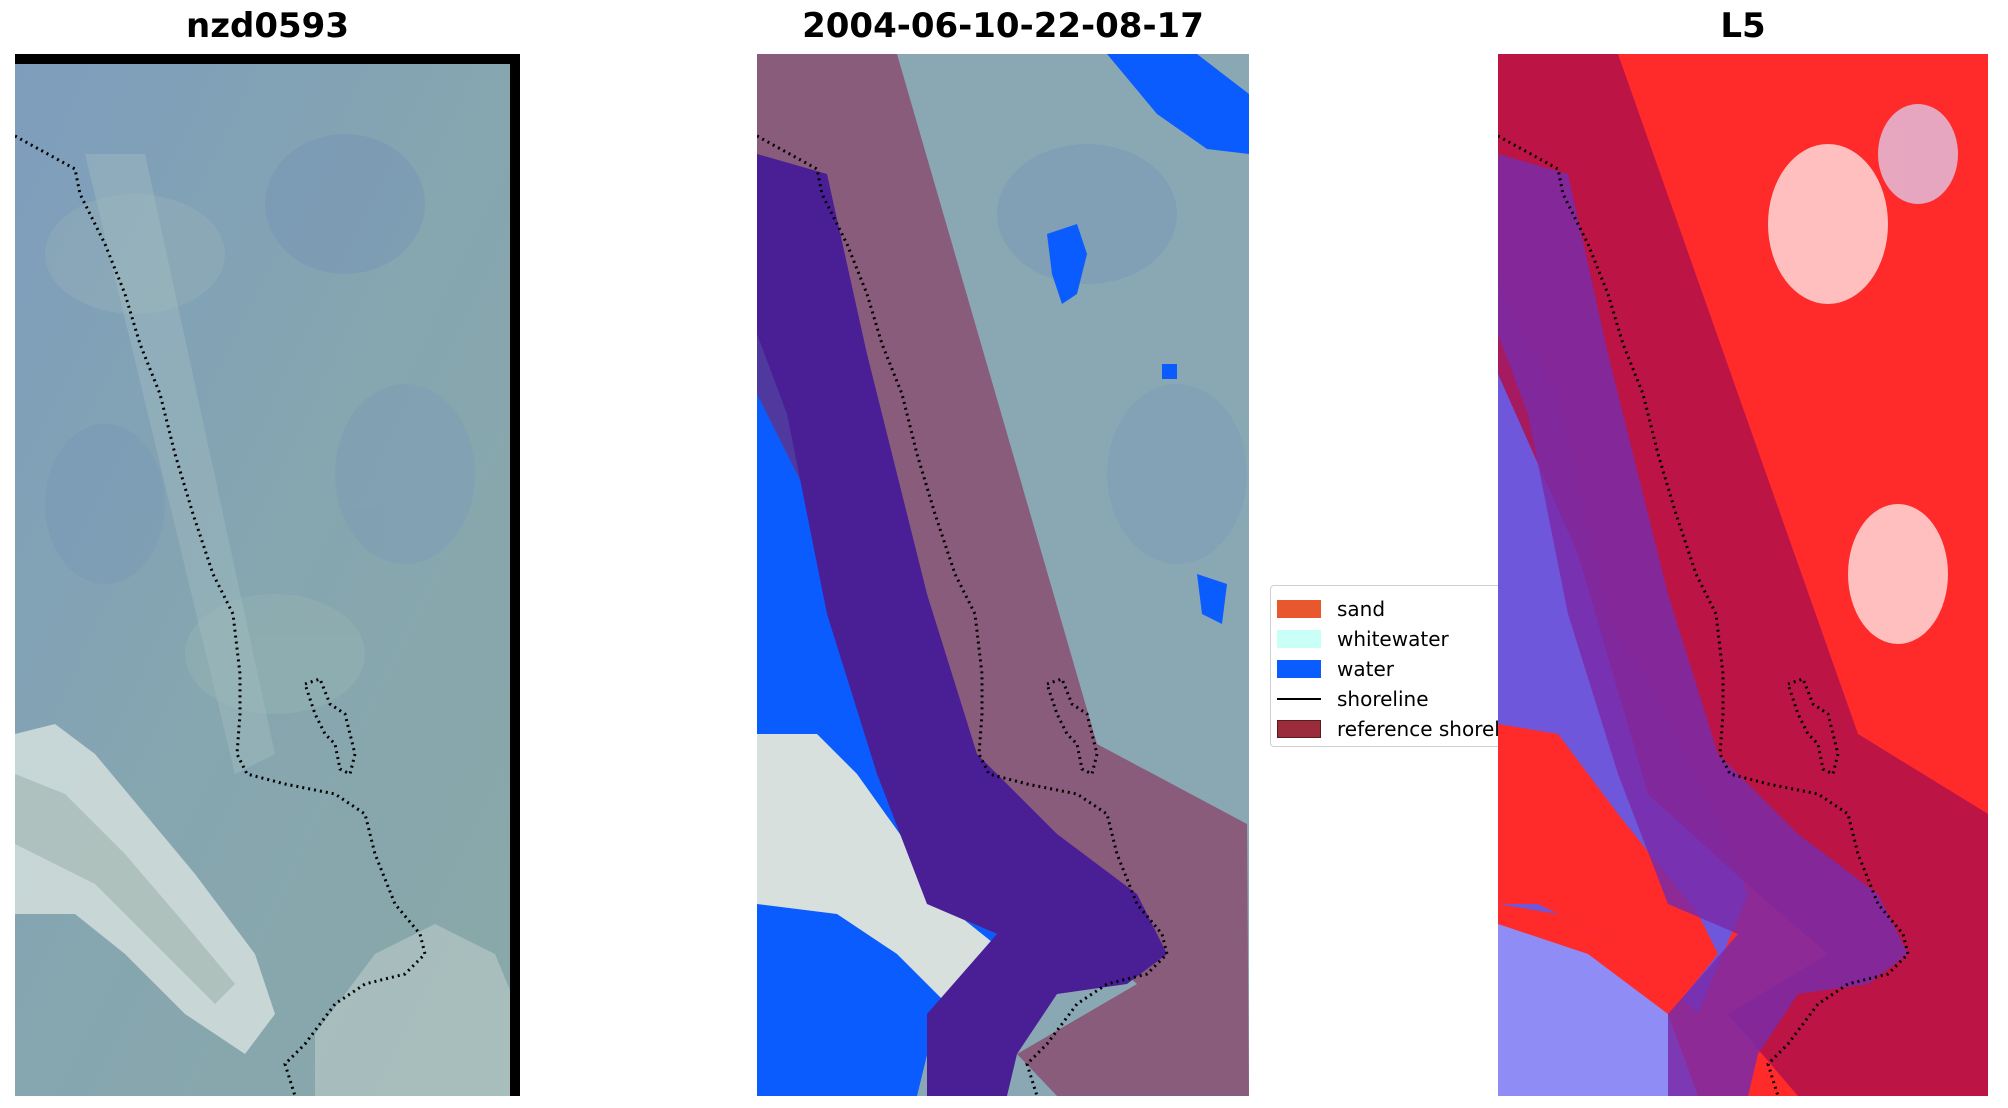 This screenshot has width=2008, height=1108. Describe the element at coordinates (1383, 699) in the screenshot. I see `legend-label-shoreline: shoreline` at that location.